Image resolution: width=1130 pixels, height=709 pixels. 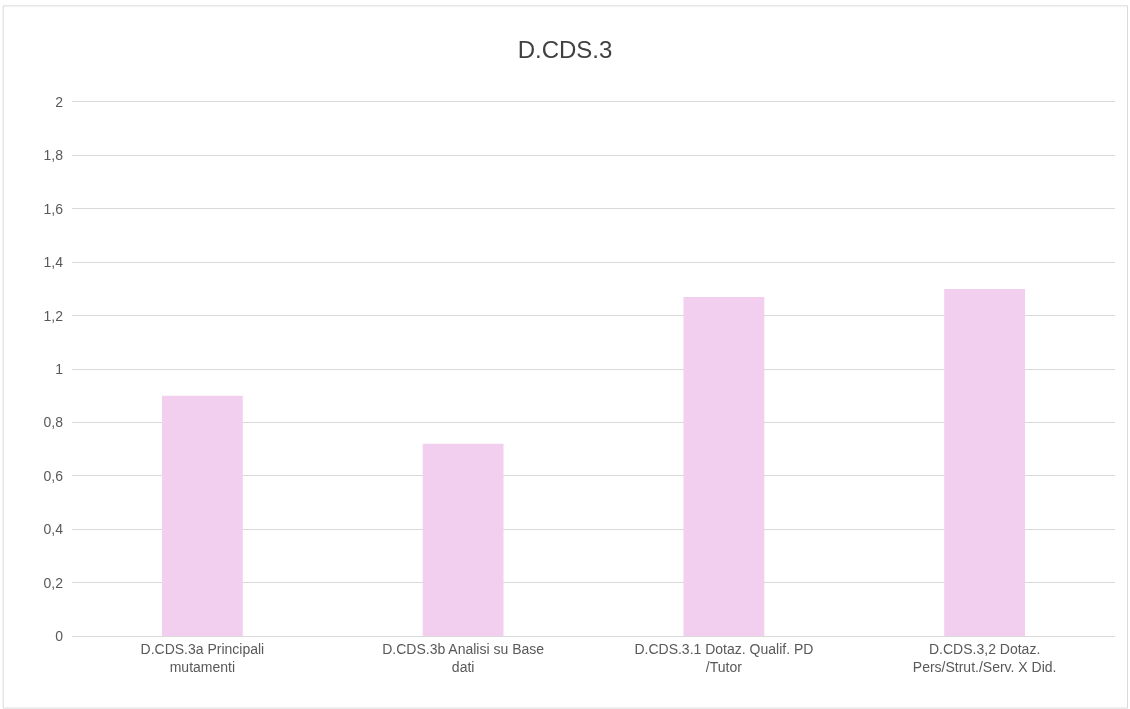 I want to click on x-tick-label: D.CDS.3b Analisi su Base dati, so click(x=463, y=657).